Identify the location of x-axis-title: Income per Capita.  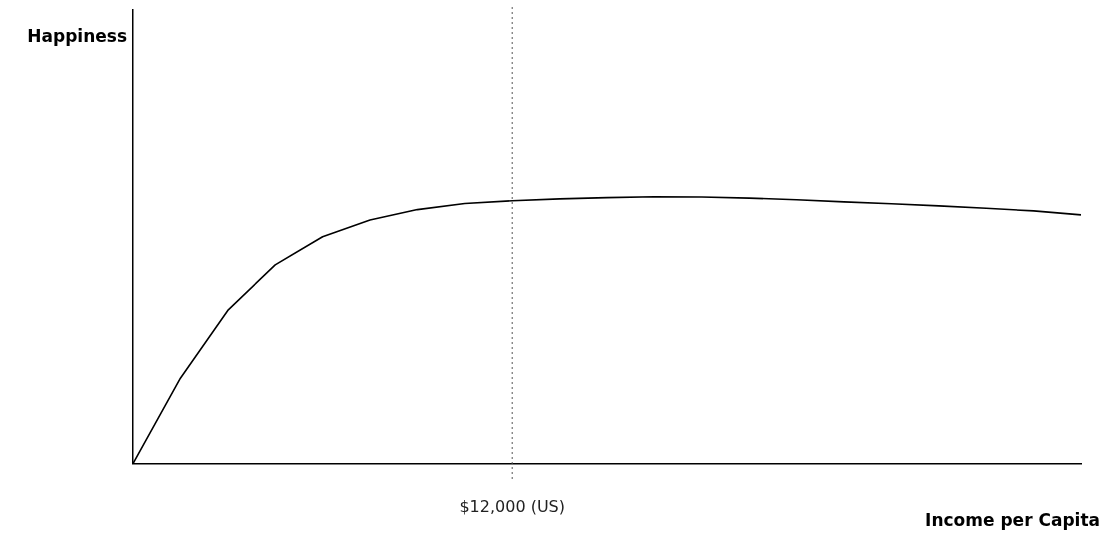
(1012, 520).